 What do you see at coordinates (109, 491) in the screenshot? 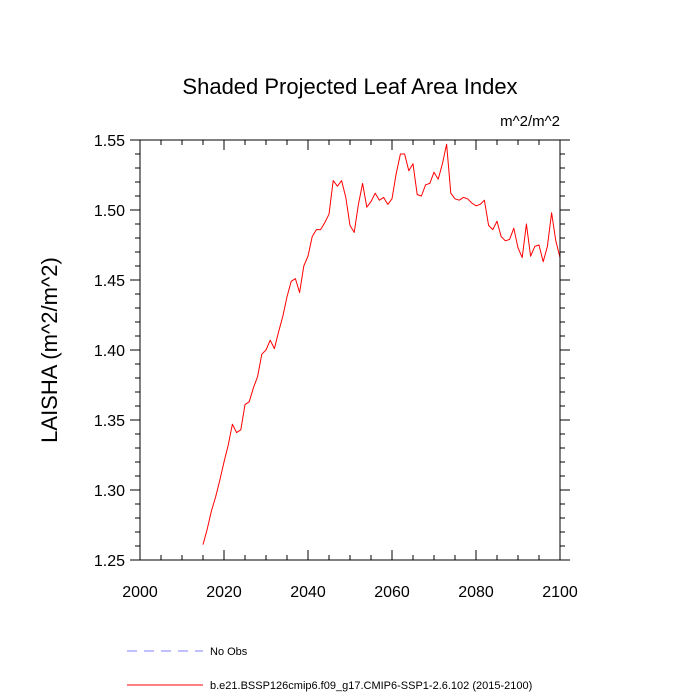
I see `y-tick-label: 1.30` at bounding box center [109, 491].